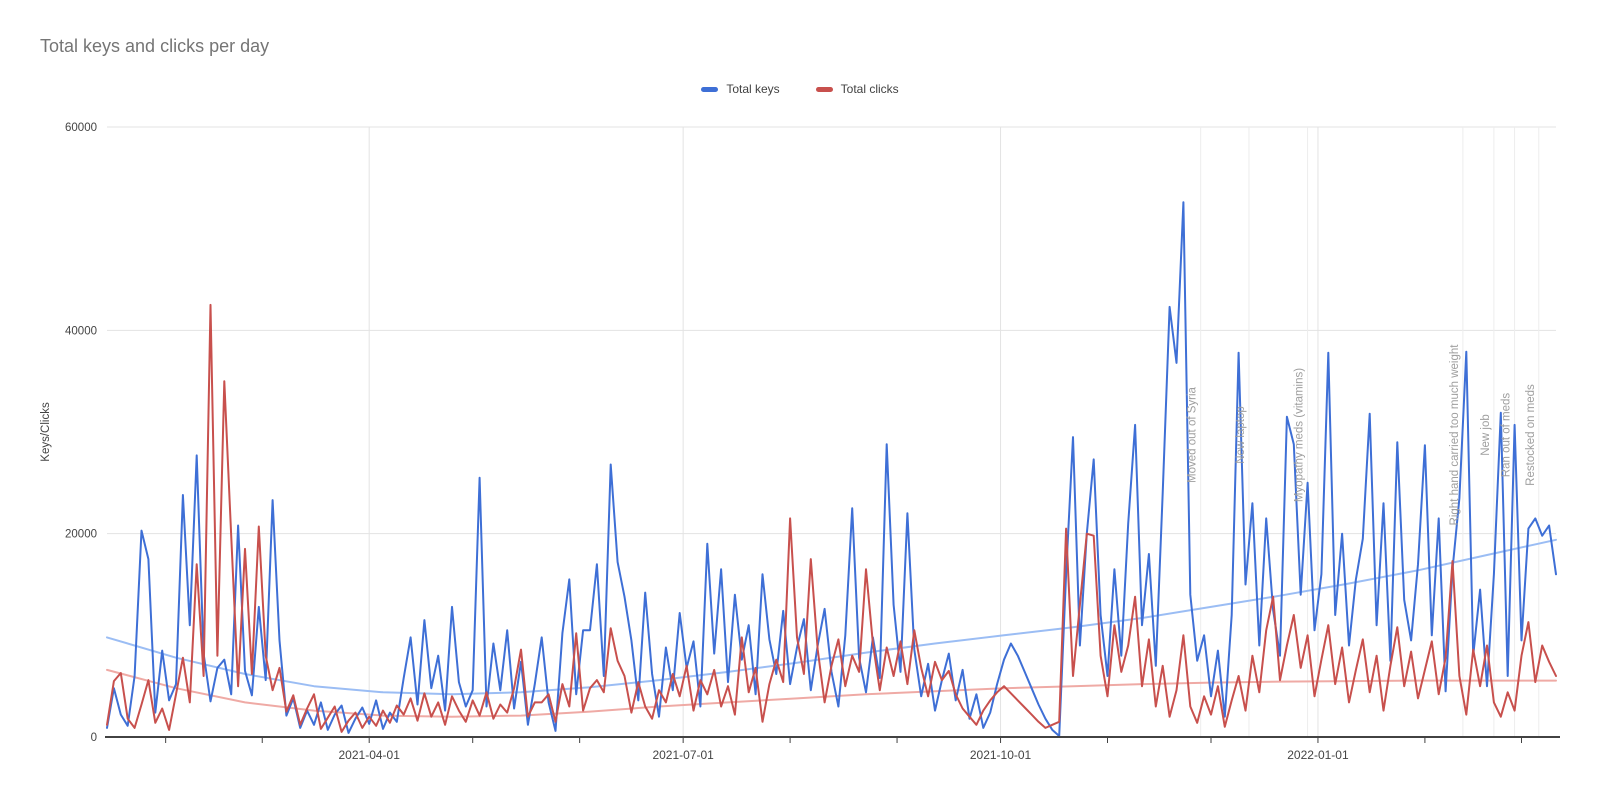  I want to click on legend-item-total-keys: Total keys, so click(740, 89).